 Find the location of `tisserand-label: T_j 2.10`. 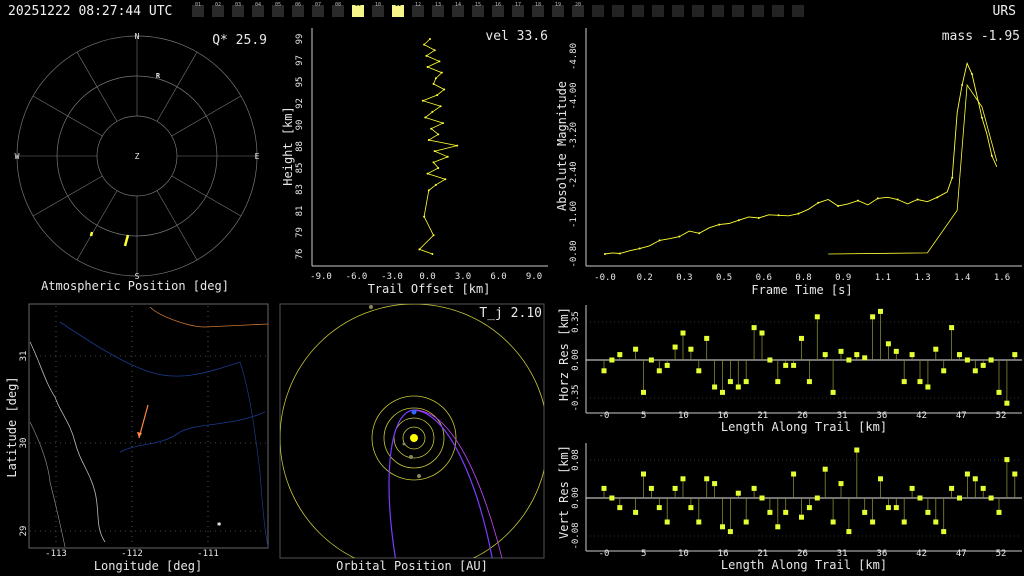

tisserand-label: T_j 2.10 is located at coordinates (510, 313).